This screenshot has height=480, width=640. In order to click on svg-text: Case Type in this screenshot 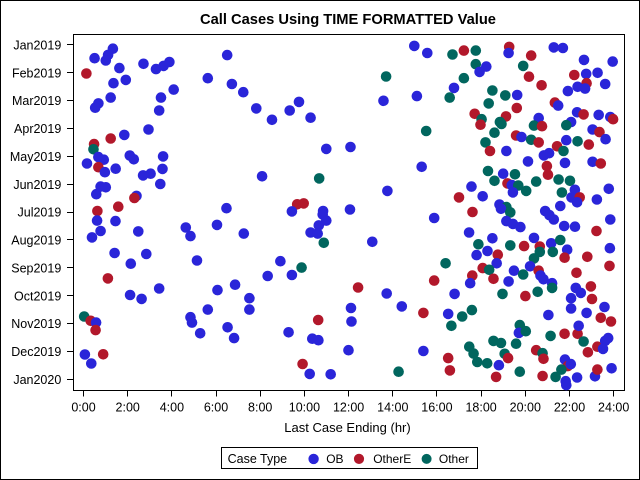, I will do `click(258, 459)`.